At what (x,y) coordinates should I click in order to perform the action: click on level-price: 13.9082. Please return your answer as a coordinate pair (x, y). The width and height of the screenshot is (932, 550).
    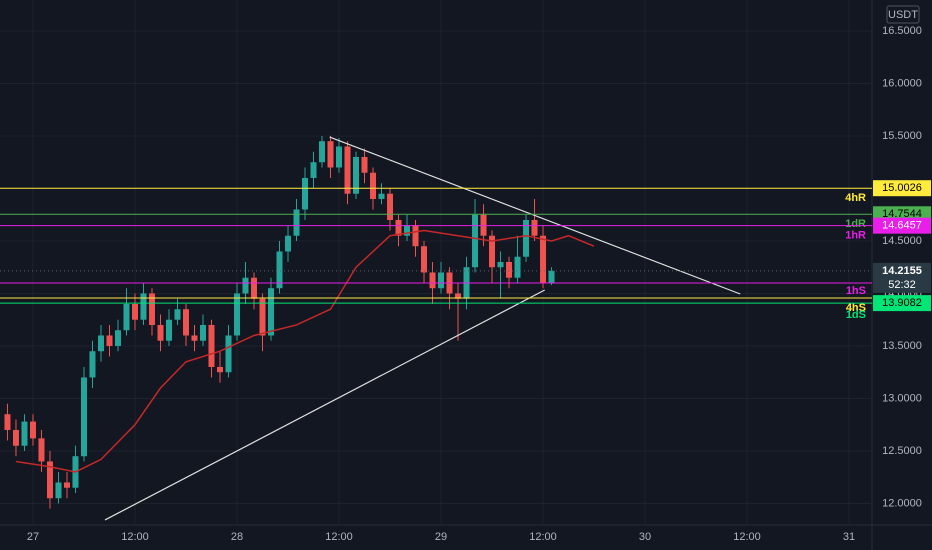
    Looking at the image, I should click on (902, 303).